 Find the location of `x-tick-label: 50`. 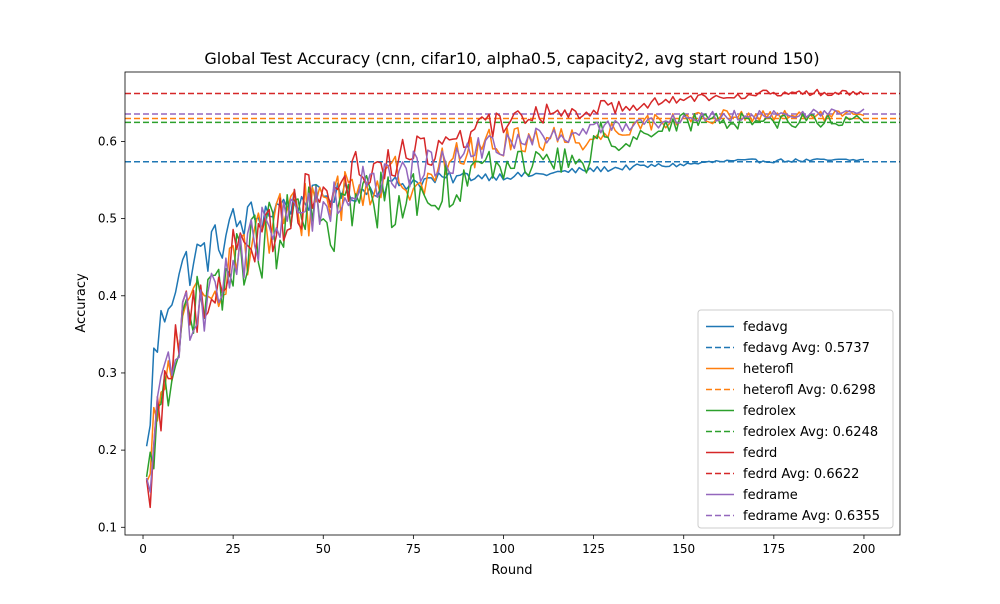

x-tick-label: 50 is located at coordinates (323, 549).